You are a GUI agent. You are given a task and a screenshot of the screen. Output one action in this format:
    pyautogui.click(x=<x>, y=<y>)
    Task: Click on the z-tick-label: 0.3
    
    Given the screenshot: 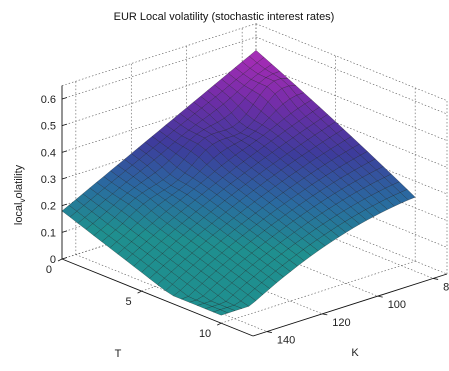 What is the action you would take?
    pyautogui.click(x=48, y=180)
    